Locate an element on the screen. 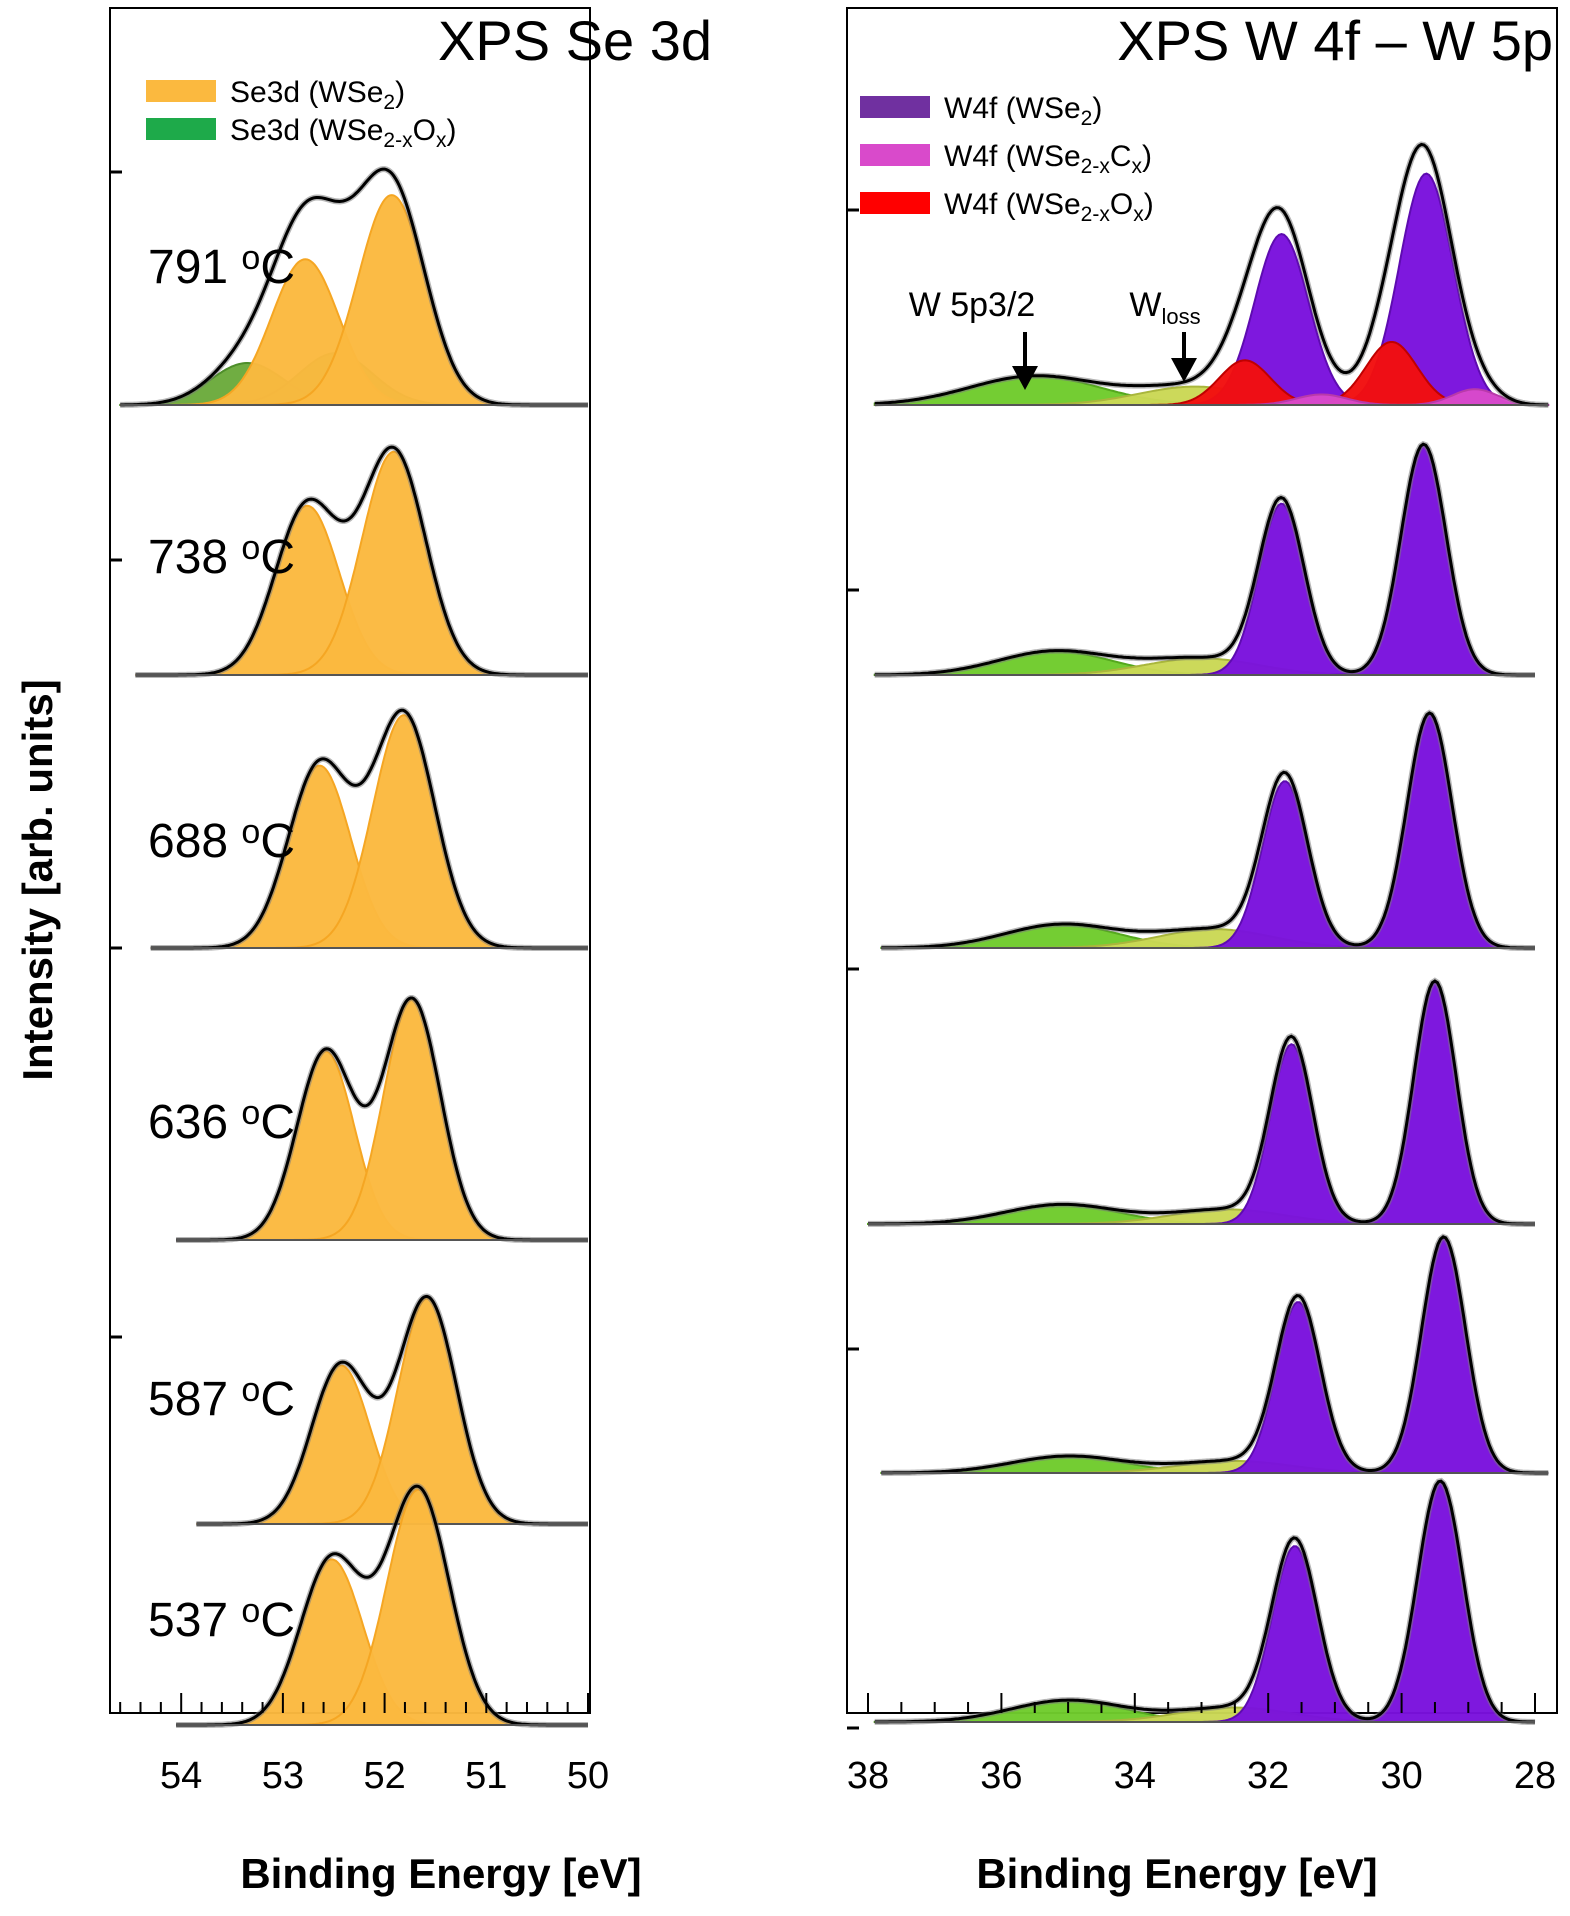  temperature-label: 791 oC is located at coordinates (221, 266).